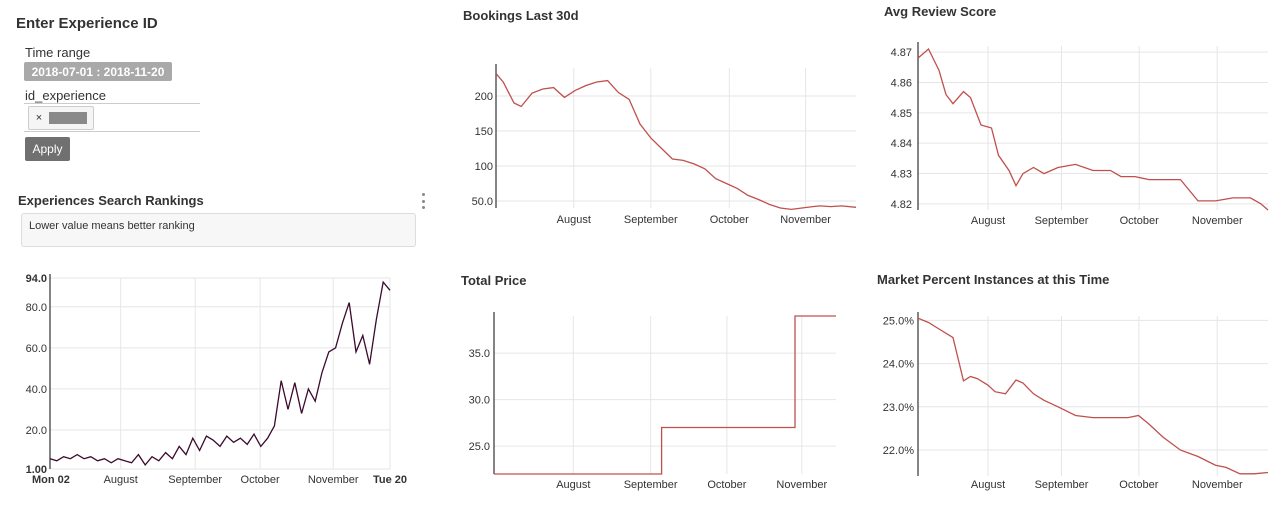  What do you see at coordinates (36, 390) in the screenshot?
I see `rankings-ytick-label: 40.0` at bounding box center [36, 390].